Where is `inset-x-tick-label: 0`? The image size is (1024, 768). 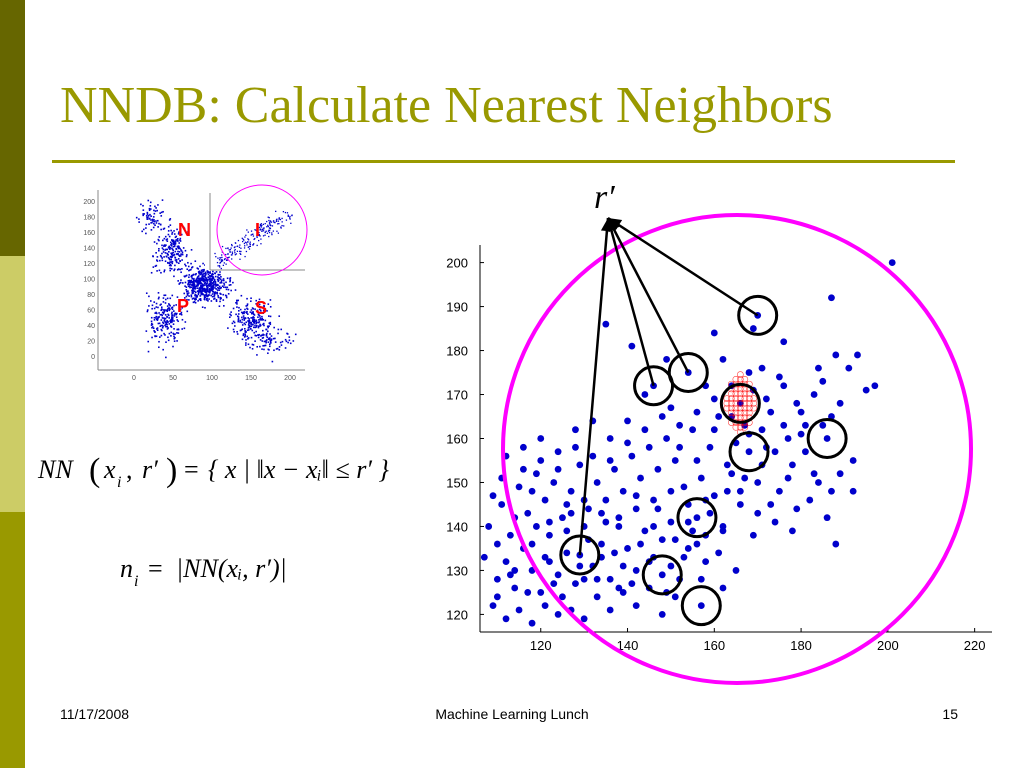 inset-x-tick-label: 0 is located at coordinates (134, 378).